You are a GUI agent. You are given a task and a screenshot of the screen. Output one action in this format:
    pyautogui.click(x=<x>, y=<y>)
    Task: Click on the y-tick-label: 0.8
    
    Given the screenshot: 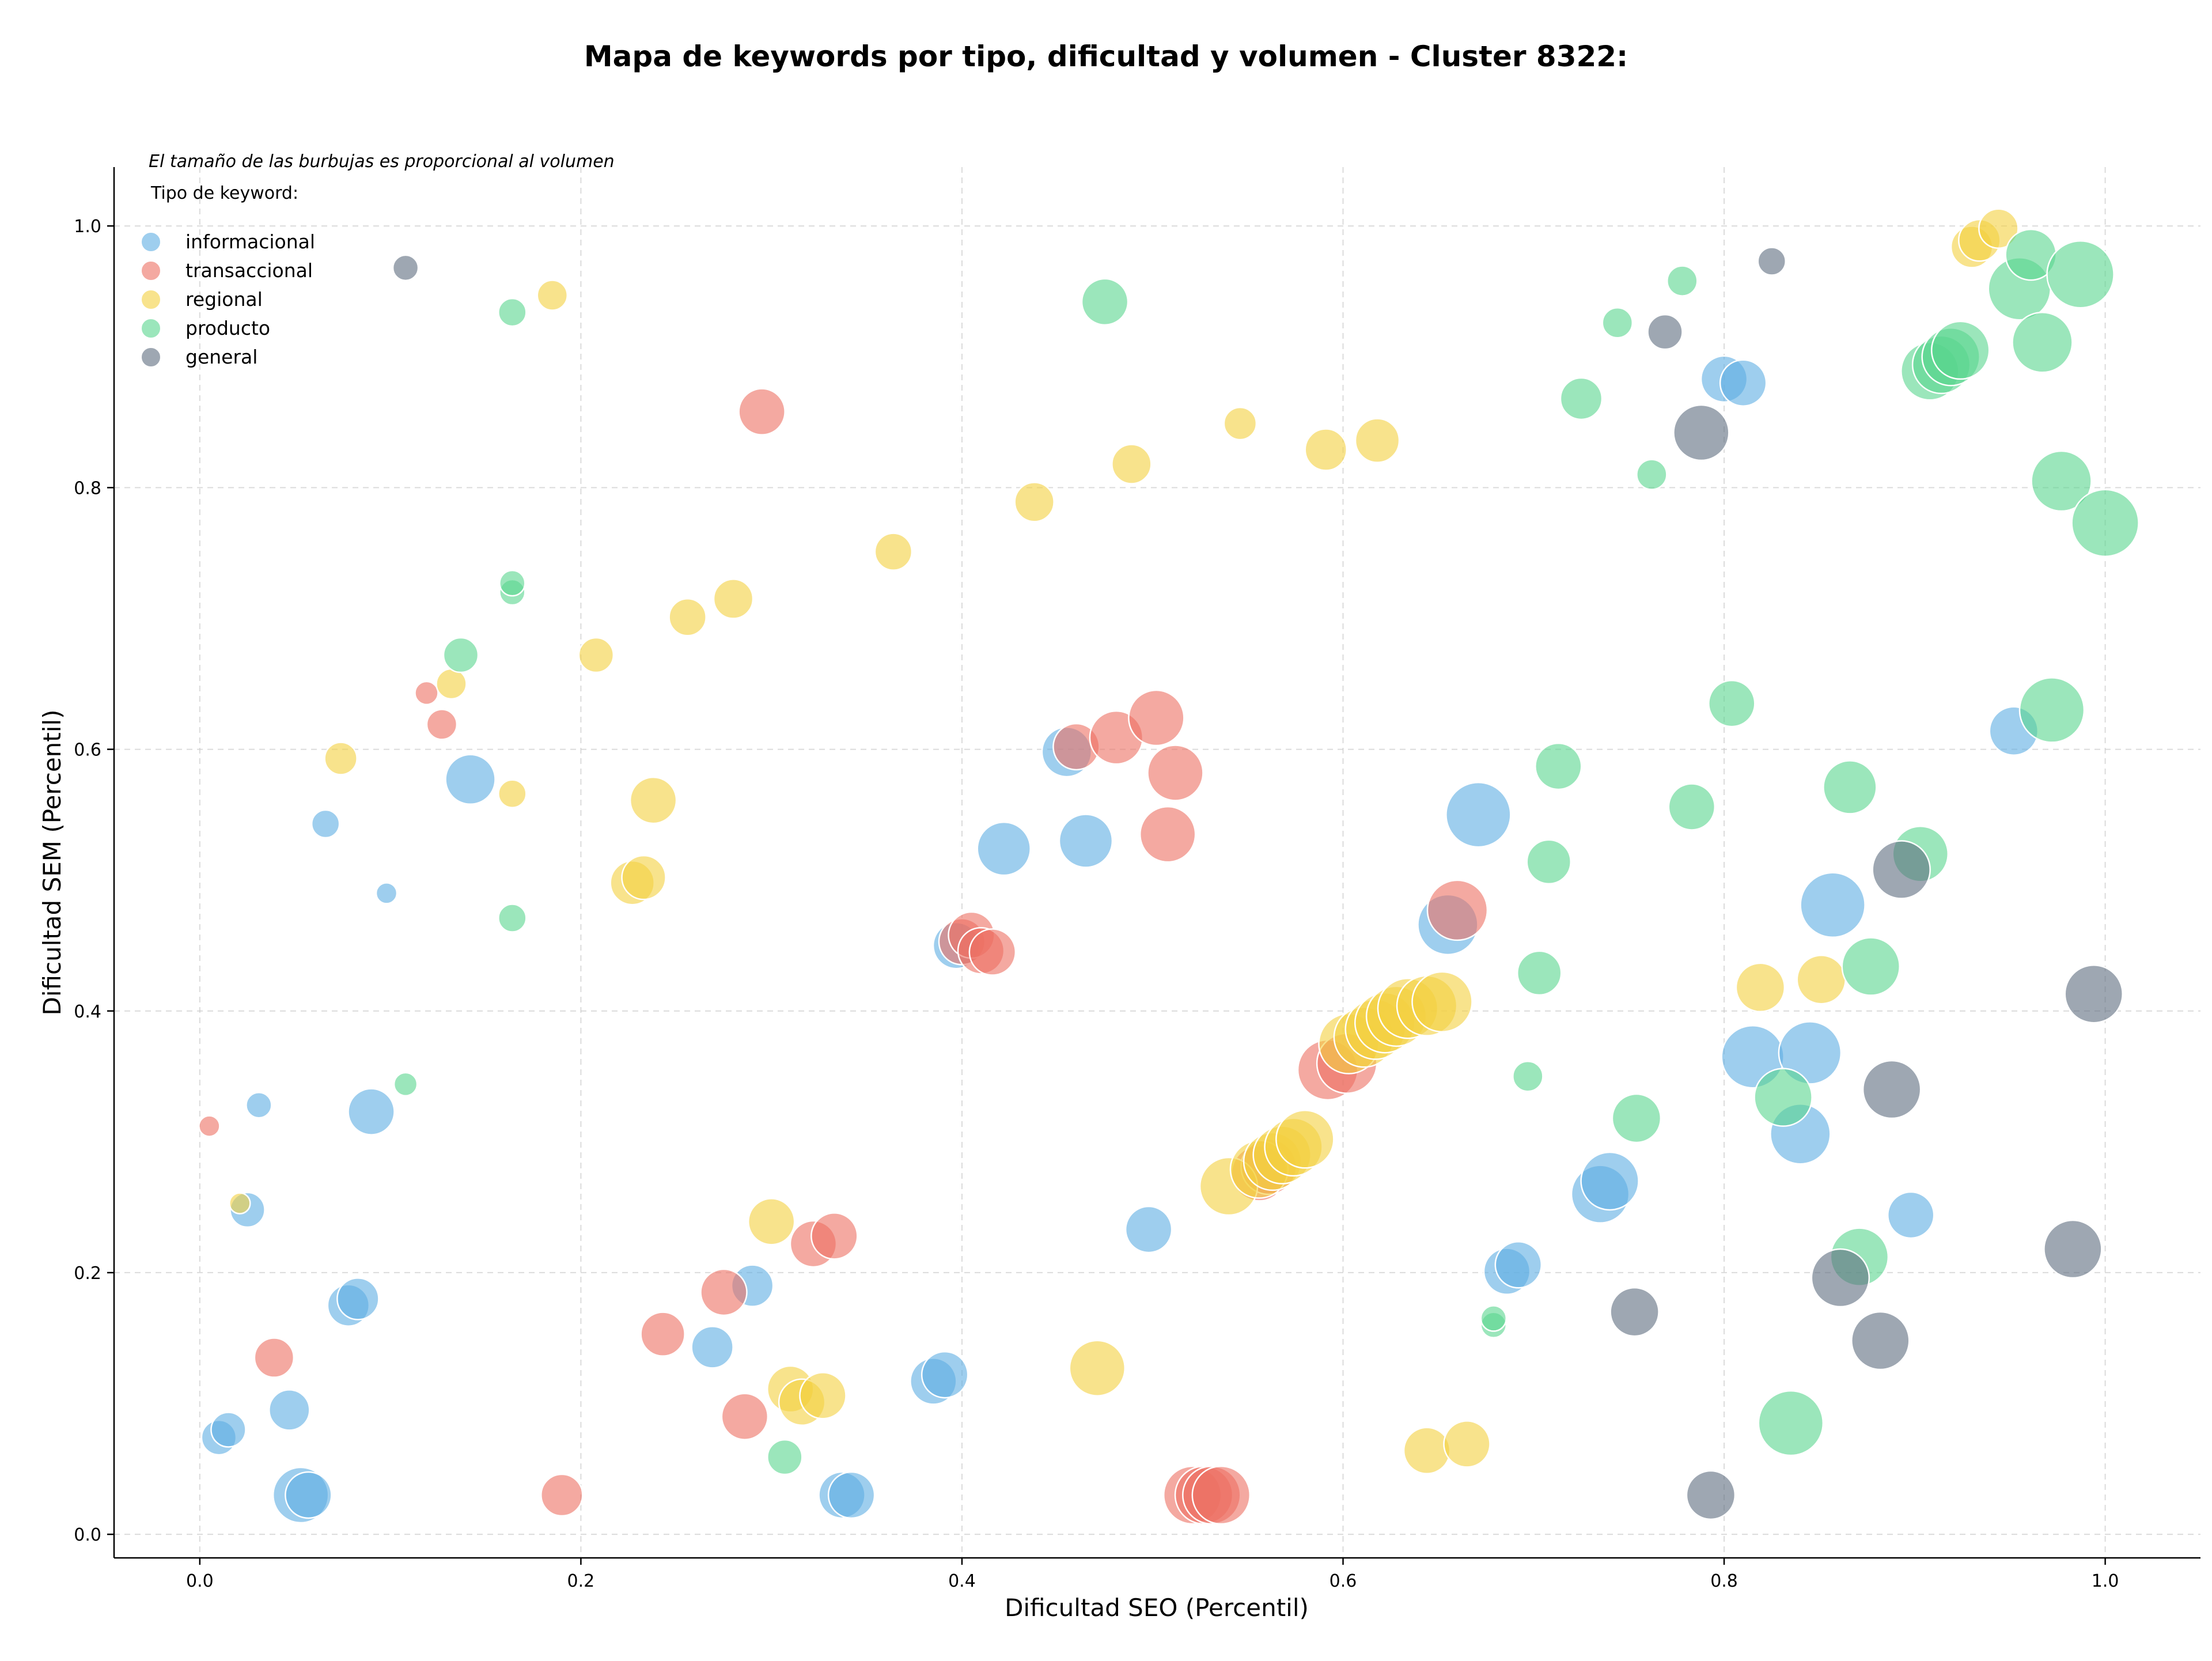 What is the action you would take?
    pyautogui.click(x=87, y=488)
    